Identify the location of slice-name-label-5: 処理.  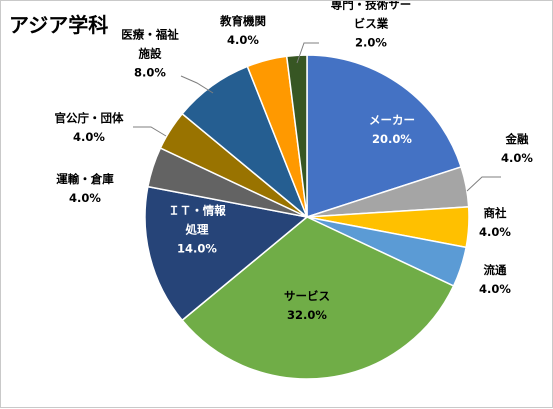
(197, 230).